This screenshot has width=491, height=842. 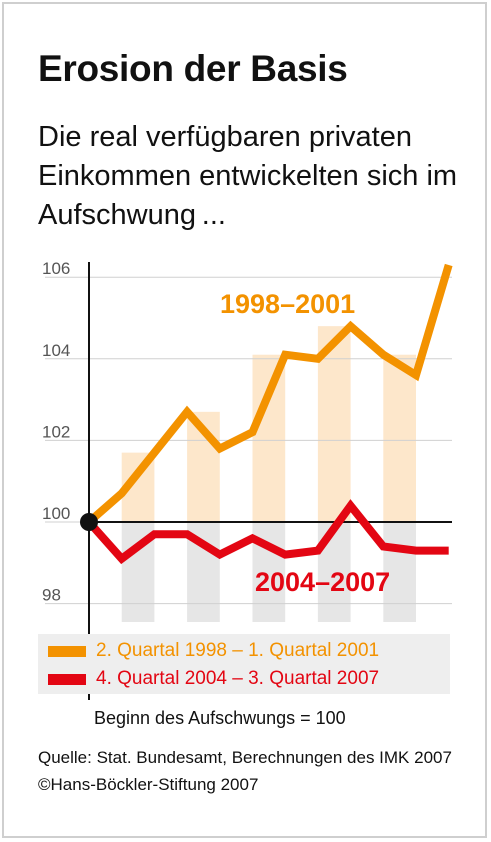 What do you see at coordinates (267, 532) in the screenshot?
I see `series-2004-2007-line` at bounding box center [267, 532].